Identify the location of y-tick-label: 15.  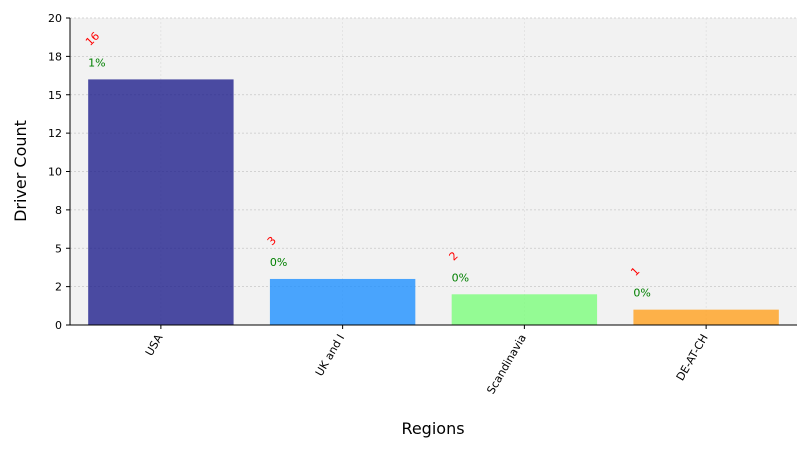
(55, 95).